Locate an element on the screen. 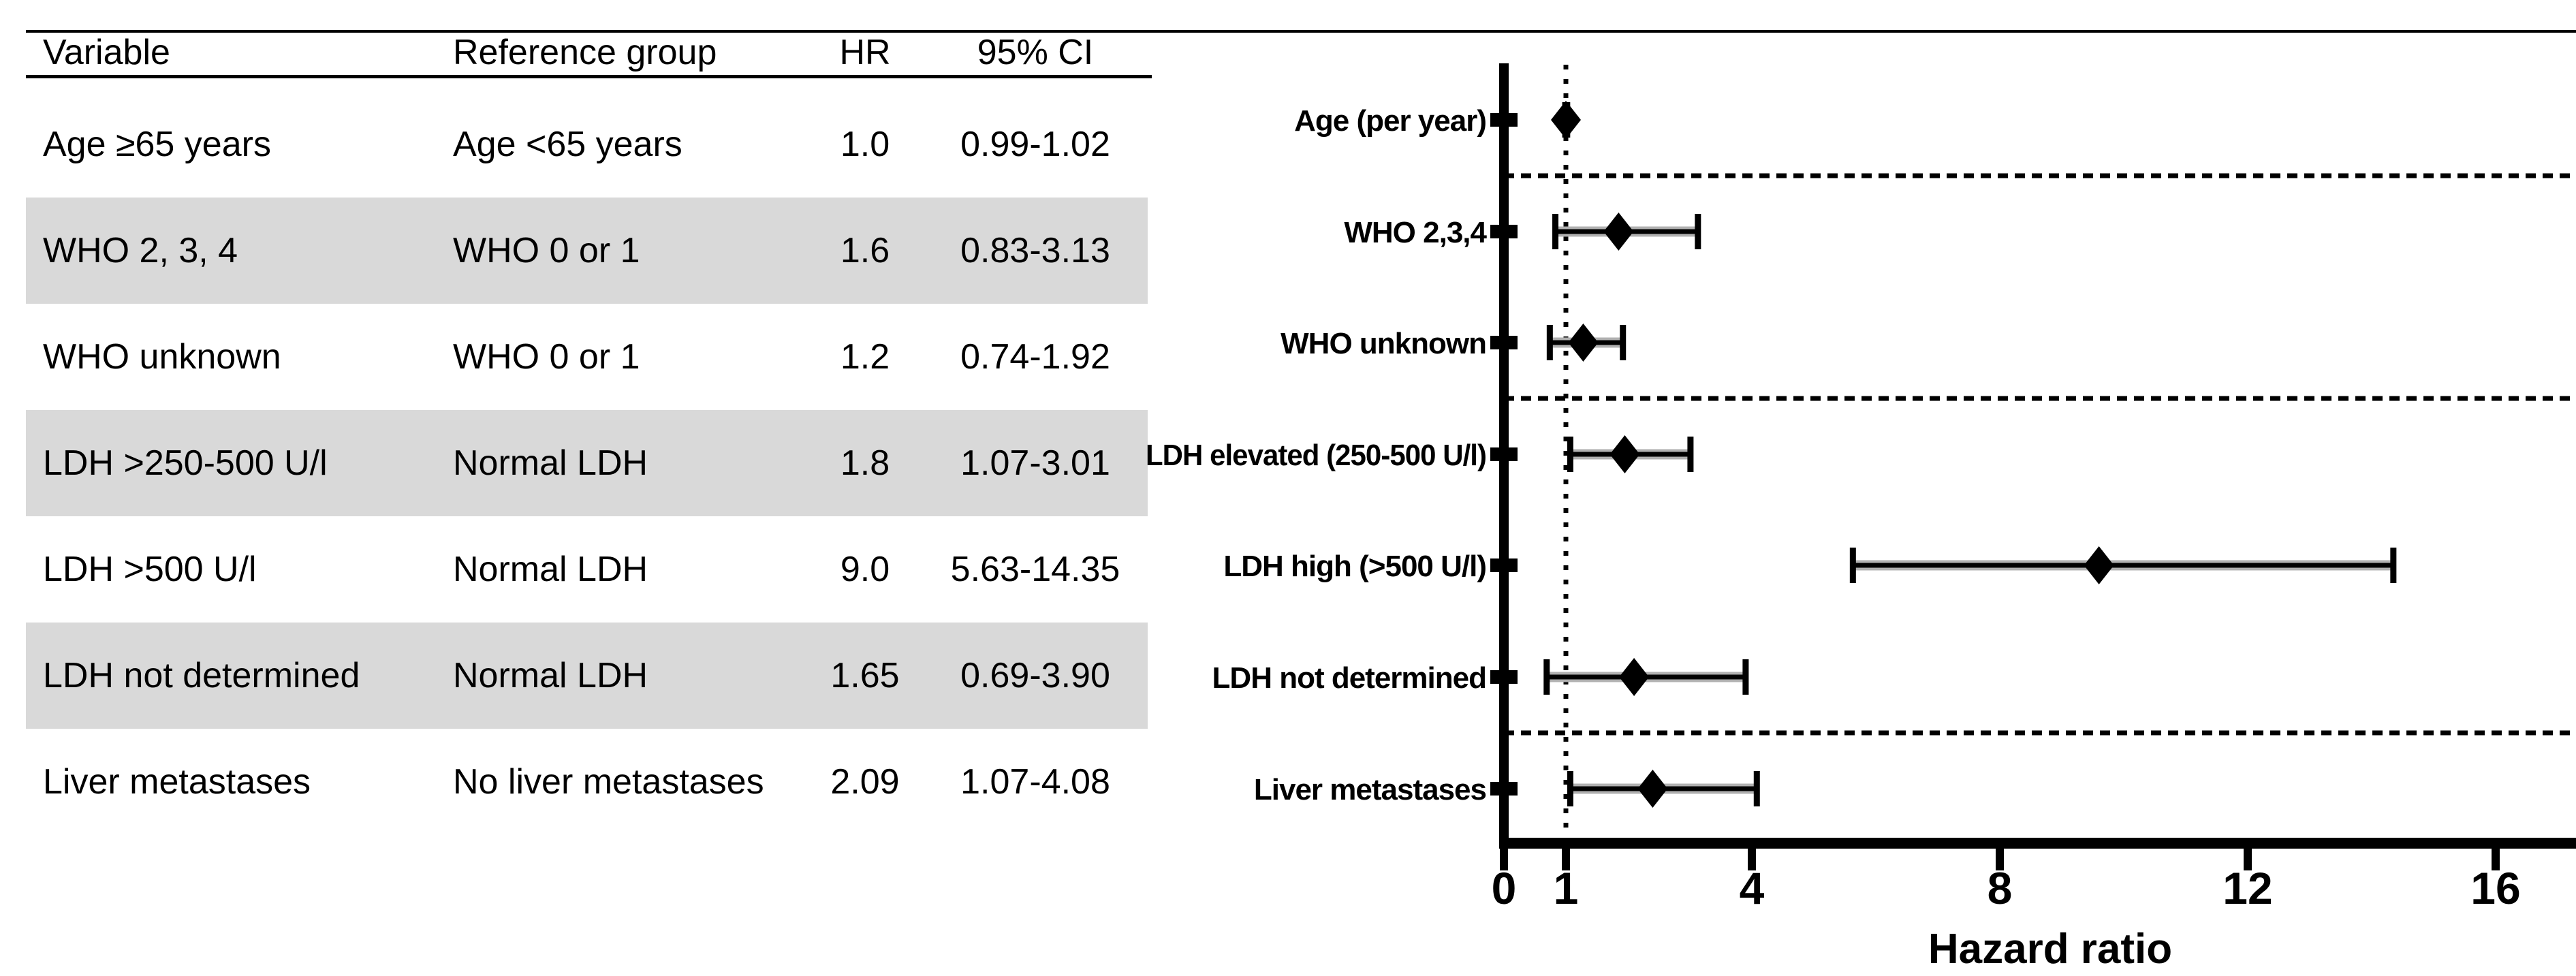 The image size is (2576, 976). table-header-rule is located at coordinates (589, 77).